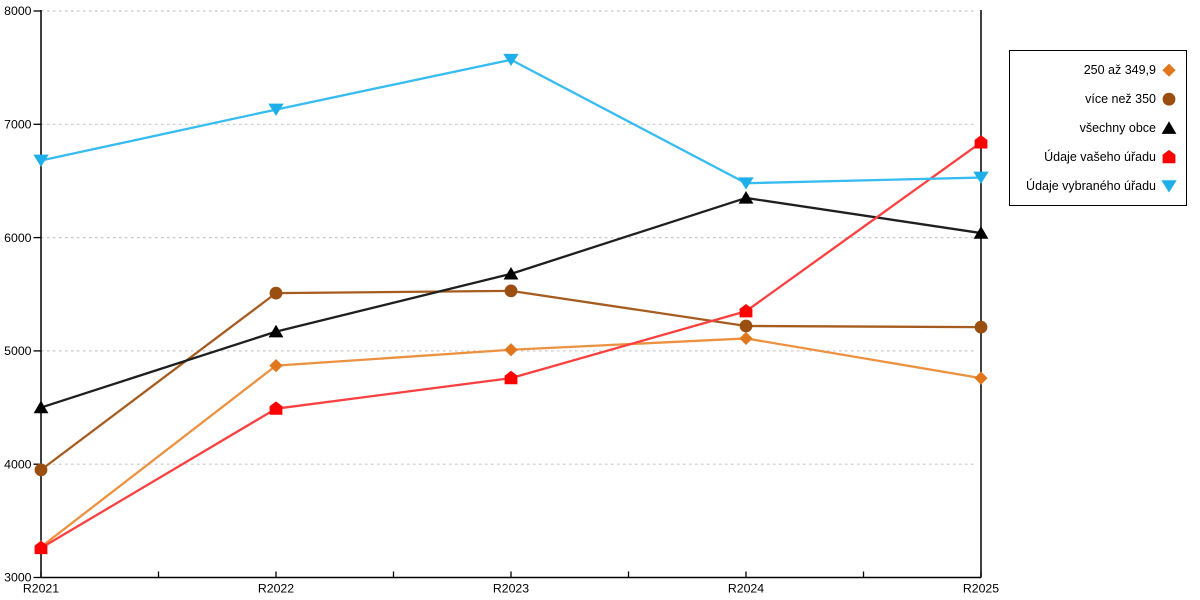 This screenshot has height=600, width=1200. I want to click on y-axis-label: 6000, so click(18, 238).